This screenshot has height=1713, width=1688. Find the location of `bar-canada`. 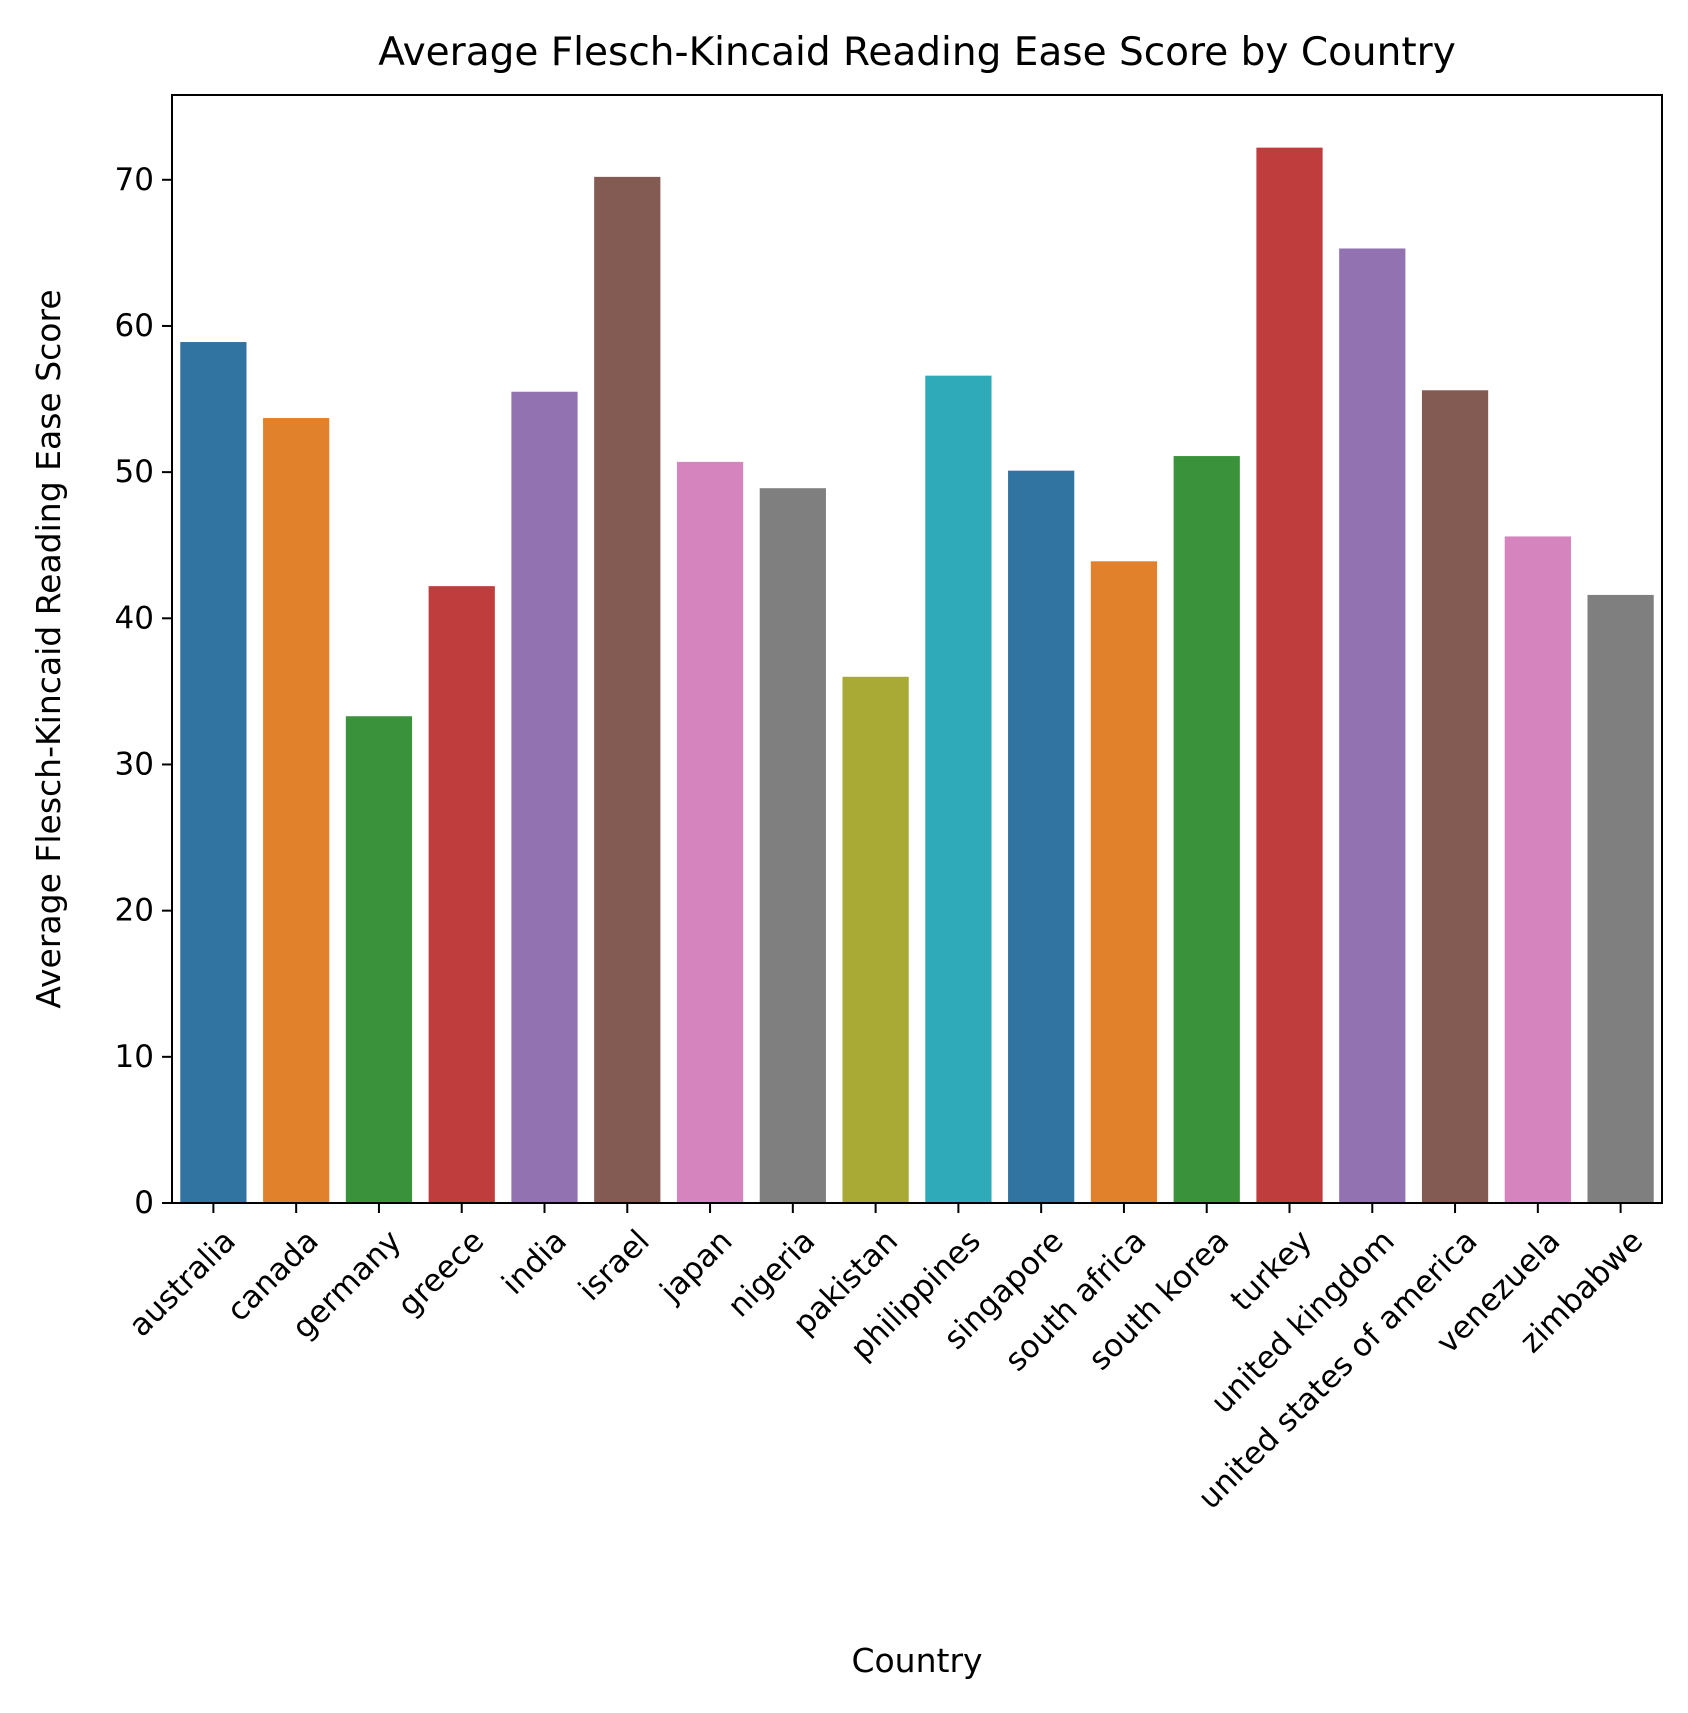

bar-canada is located at coordinates (296, 810).